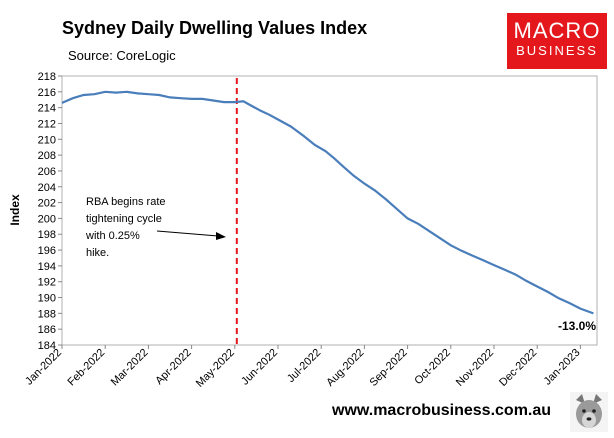  I want to click on percent-change-label: -13.0%, so click(577, 326).